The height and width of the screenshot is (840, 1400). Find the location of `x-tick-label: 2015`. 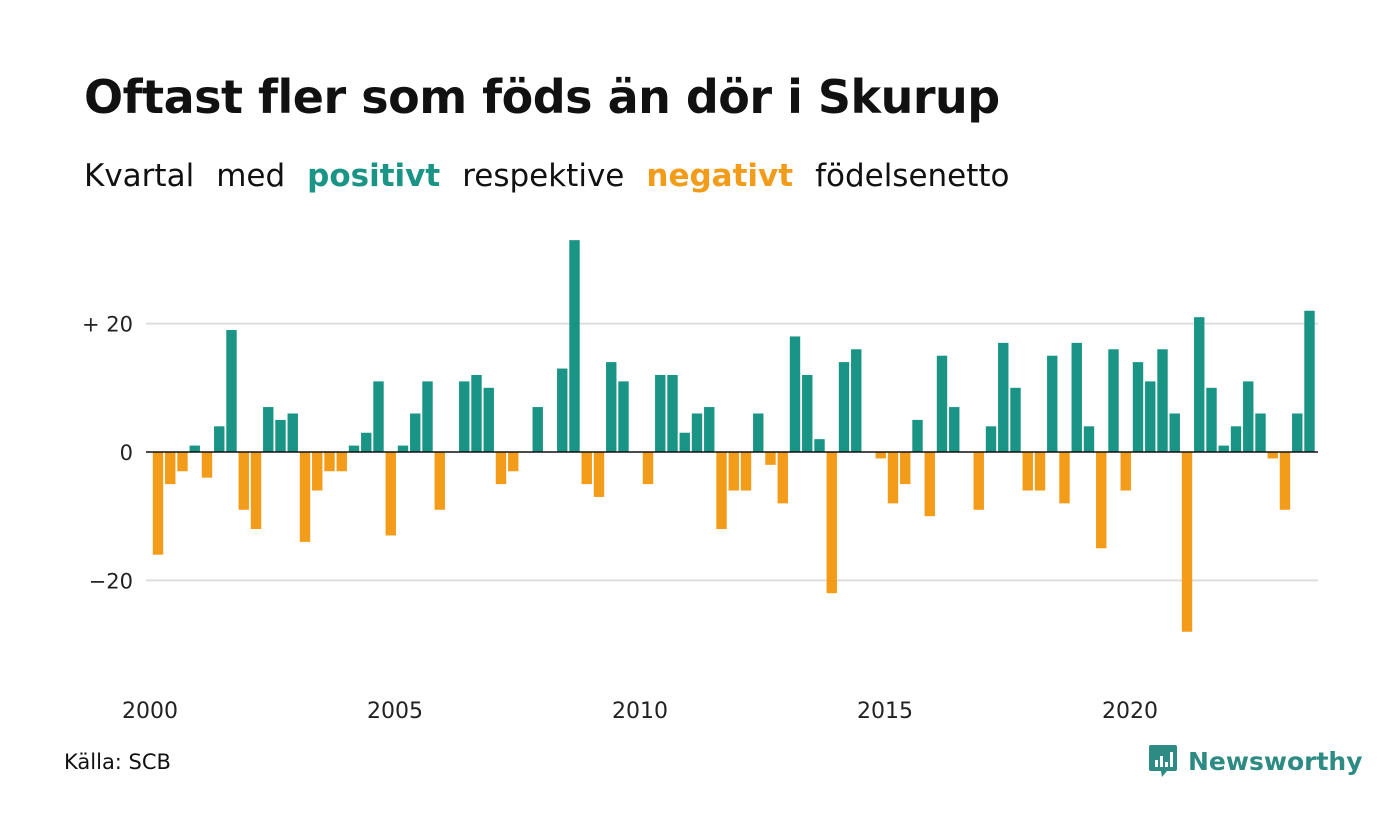

x-tick-label: 2015 is located at coordinates (885, 711).